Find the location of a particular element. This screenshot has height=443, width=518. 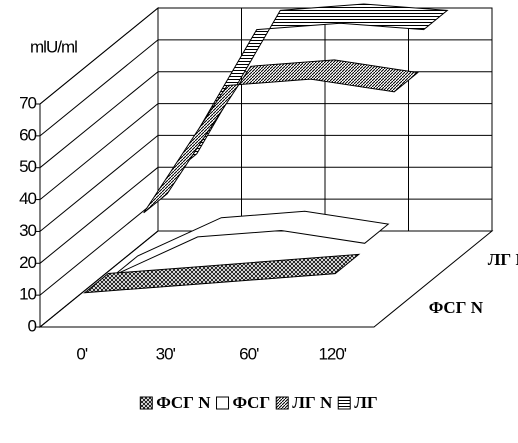

y-tick-label: 50 is located at coordinates (27, 166).